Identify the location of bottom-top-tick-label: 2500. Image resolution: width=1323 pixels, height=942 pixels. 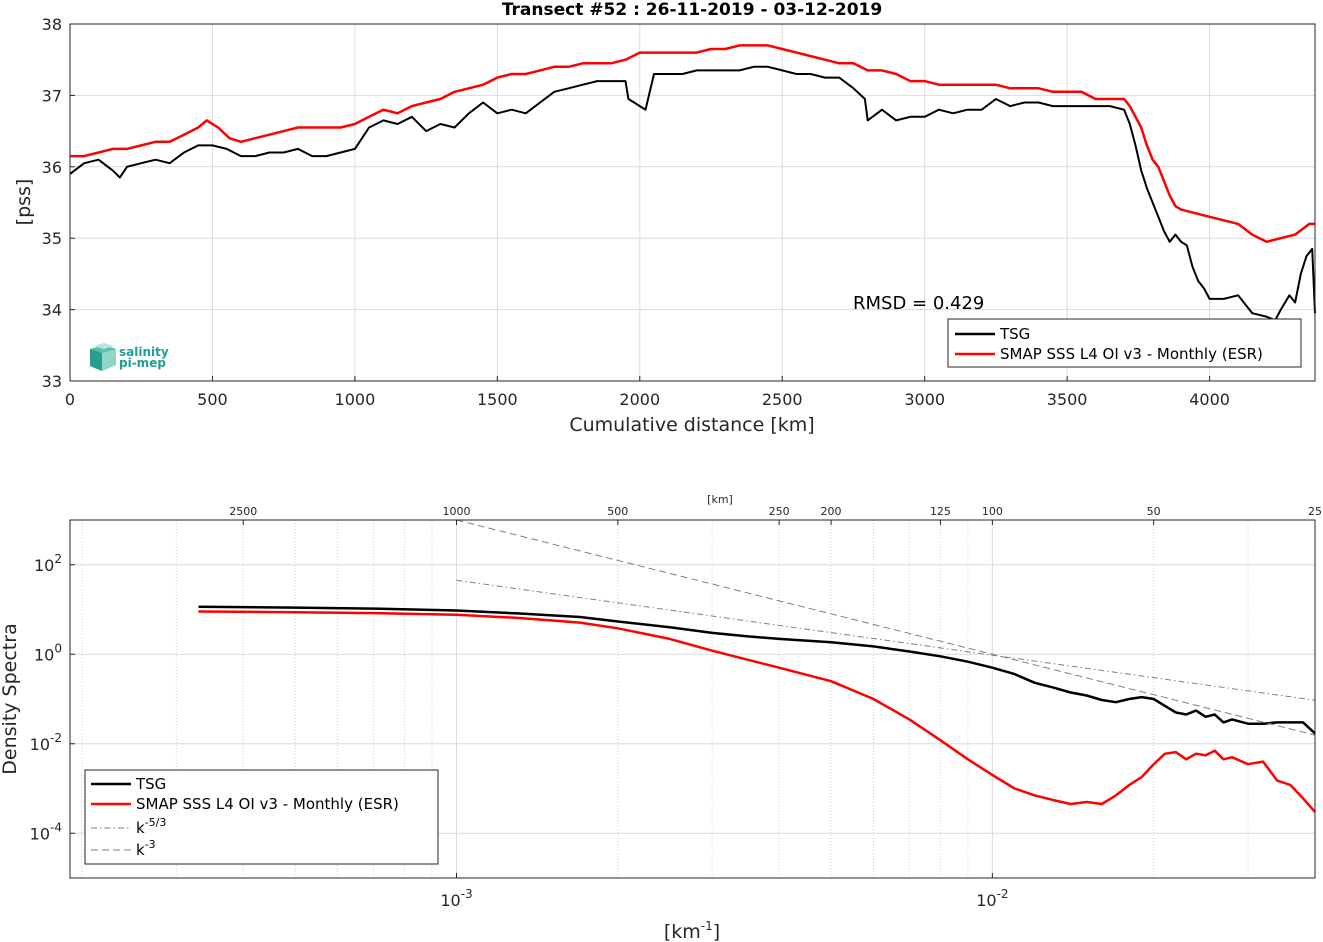
(243, 511).